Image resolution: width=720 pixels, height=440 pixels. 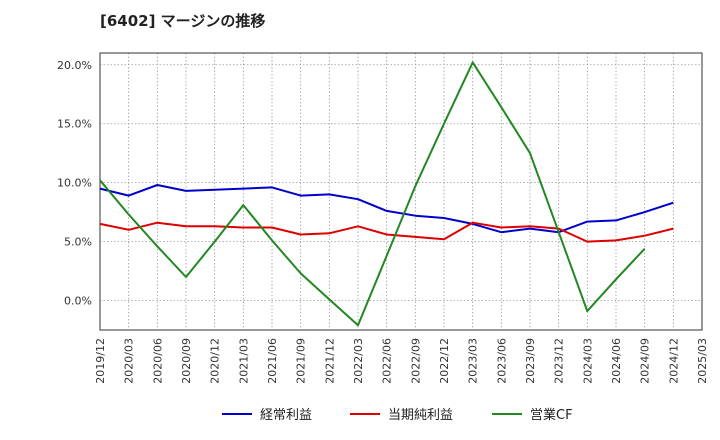 What do you see at coordinates (444, 361) in the screenshot?
I see `x-tick-label: 2022/12` at bounding box center [444, 361].